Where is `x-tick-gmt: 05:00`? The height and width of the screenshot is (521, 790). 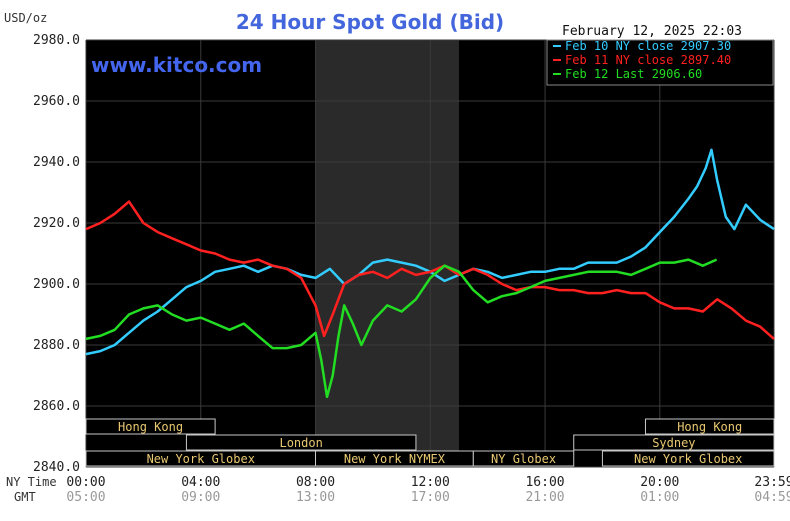
x-tick-gmt: 05:00 is located at coordinates (85, 497).